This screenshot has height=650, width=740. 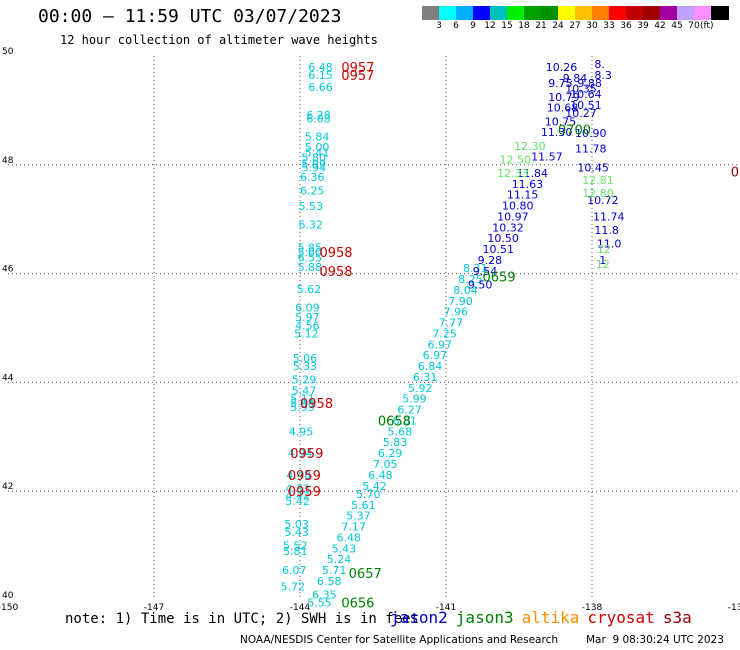 I want to click on color-scale-tick: 15, so click(x=507, y=26).